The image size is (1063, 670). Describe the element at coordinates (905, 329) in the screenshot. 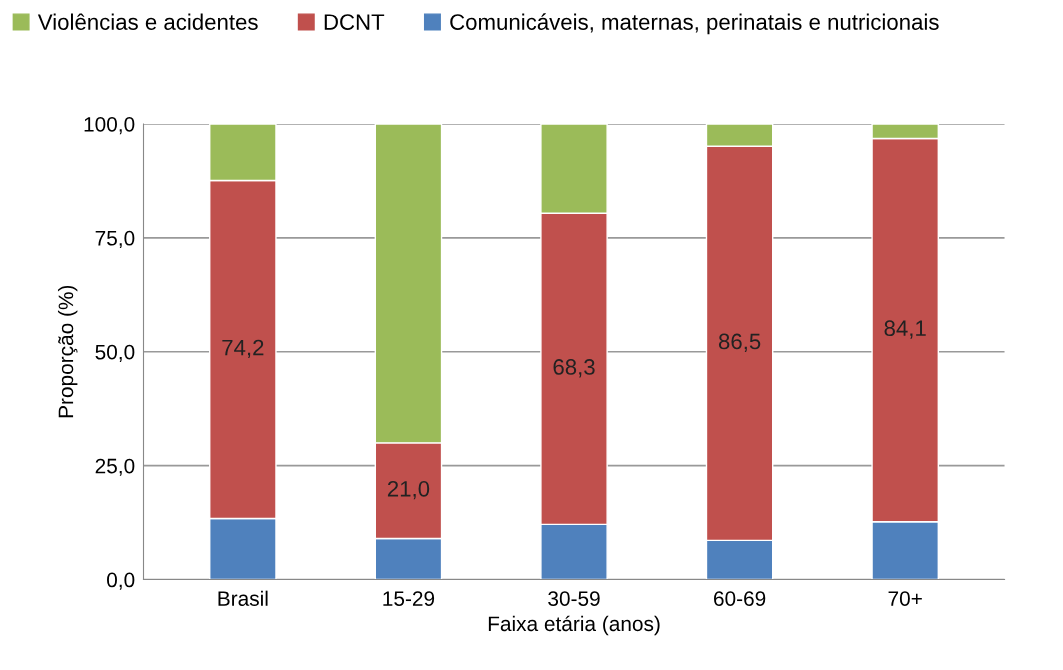

I see `data-label: 84,1` at that location.